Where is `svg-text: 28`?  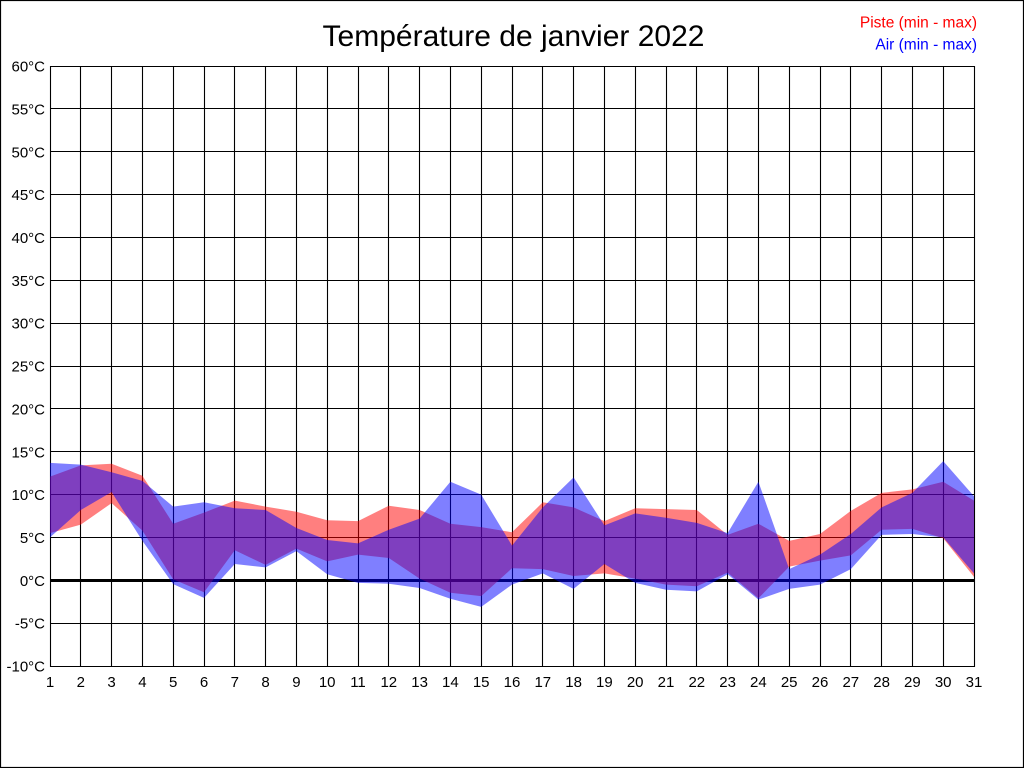 svg-text: 28 is located at coordinates (881, 682).